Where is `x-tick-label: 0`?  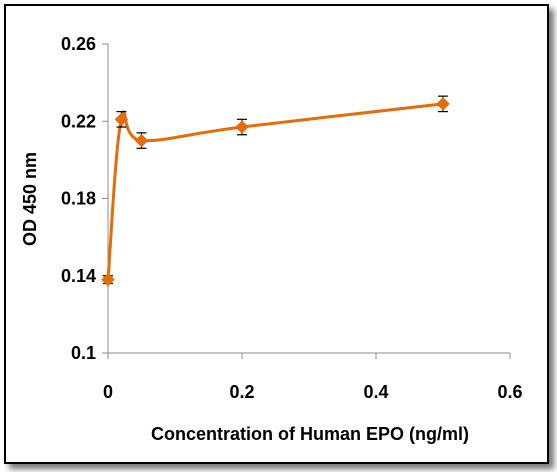 x-tick-label: 0 is located at coordinates (108, 392).